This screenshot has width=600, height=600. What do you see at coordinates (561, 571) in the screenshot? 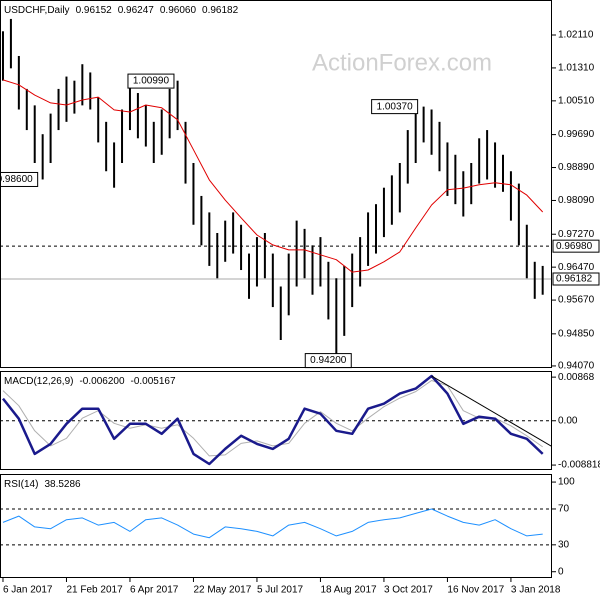
I see `y-tick-label: 0` at bounding box center [561, 571].